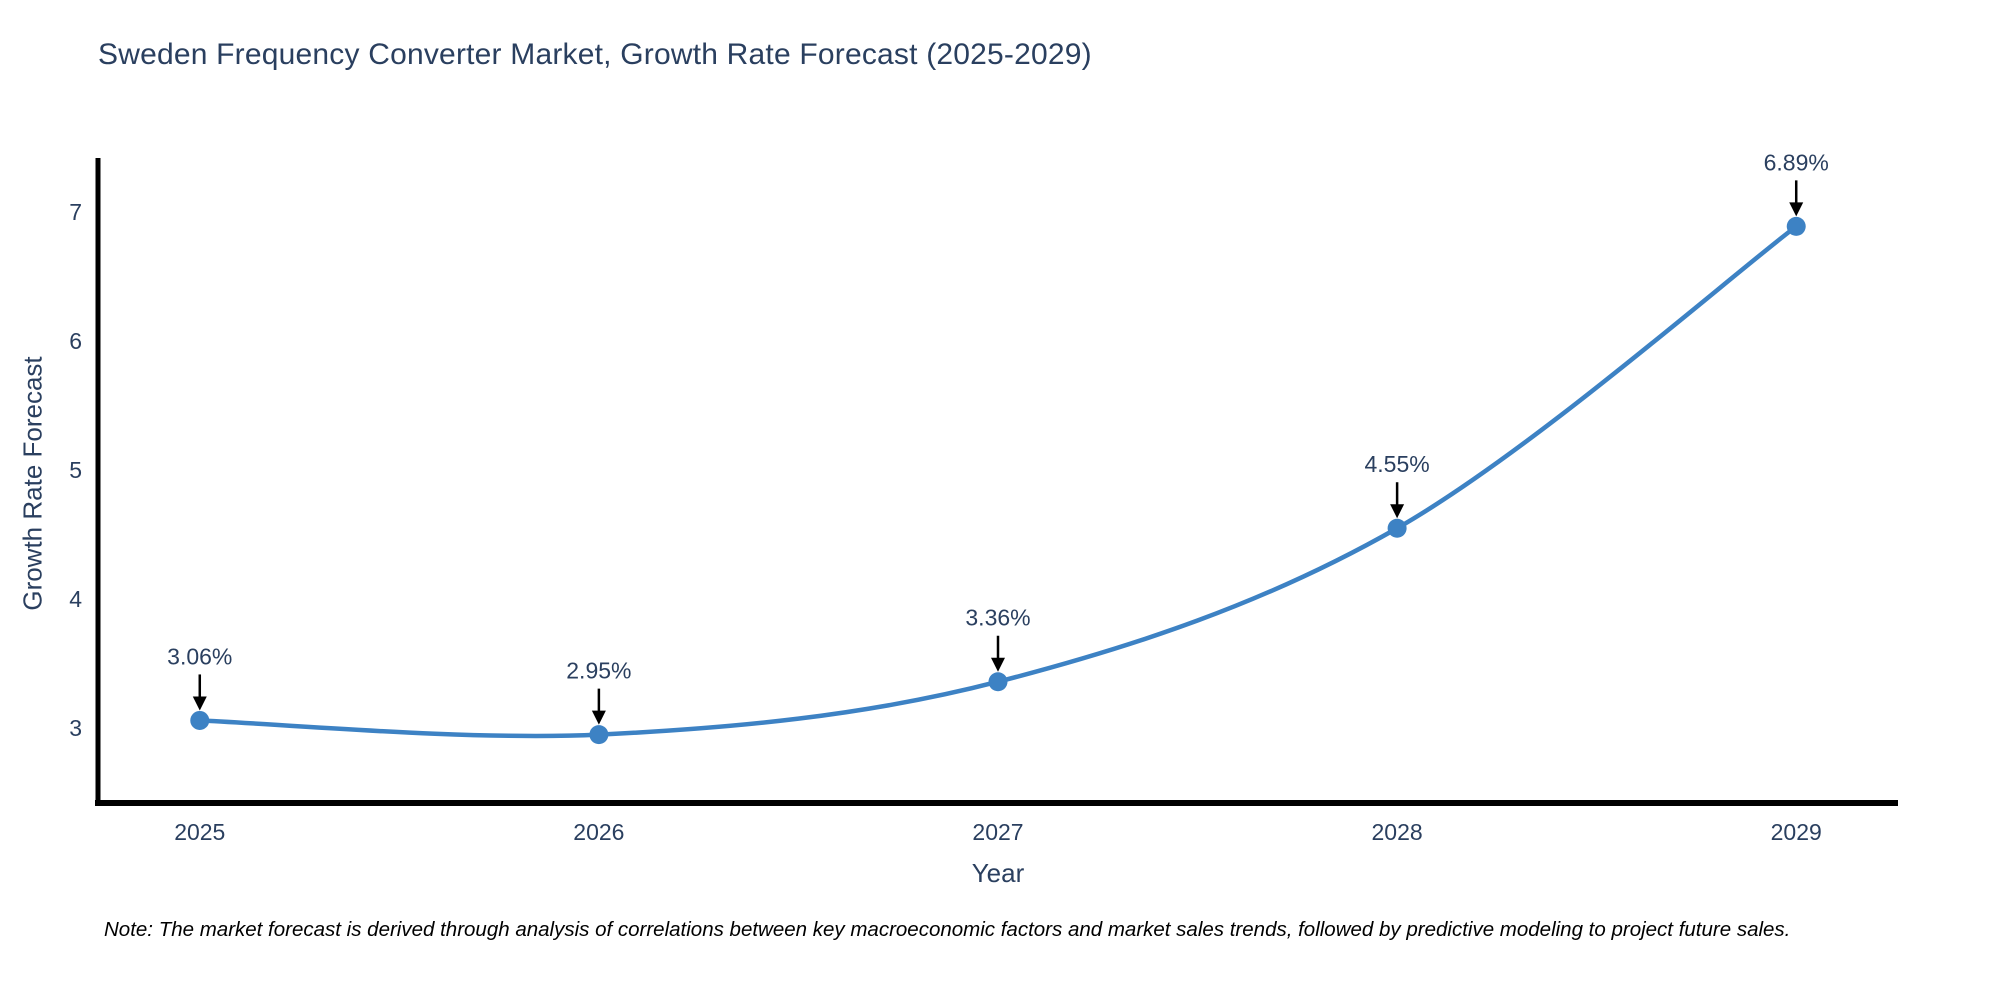 This screenshot has height=1000, width=2000. Describe the element at coordinates (75, 341) in the screenshot. I see `y-tick-label: 6` at that location.